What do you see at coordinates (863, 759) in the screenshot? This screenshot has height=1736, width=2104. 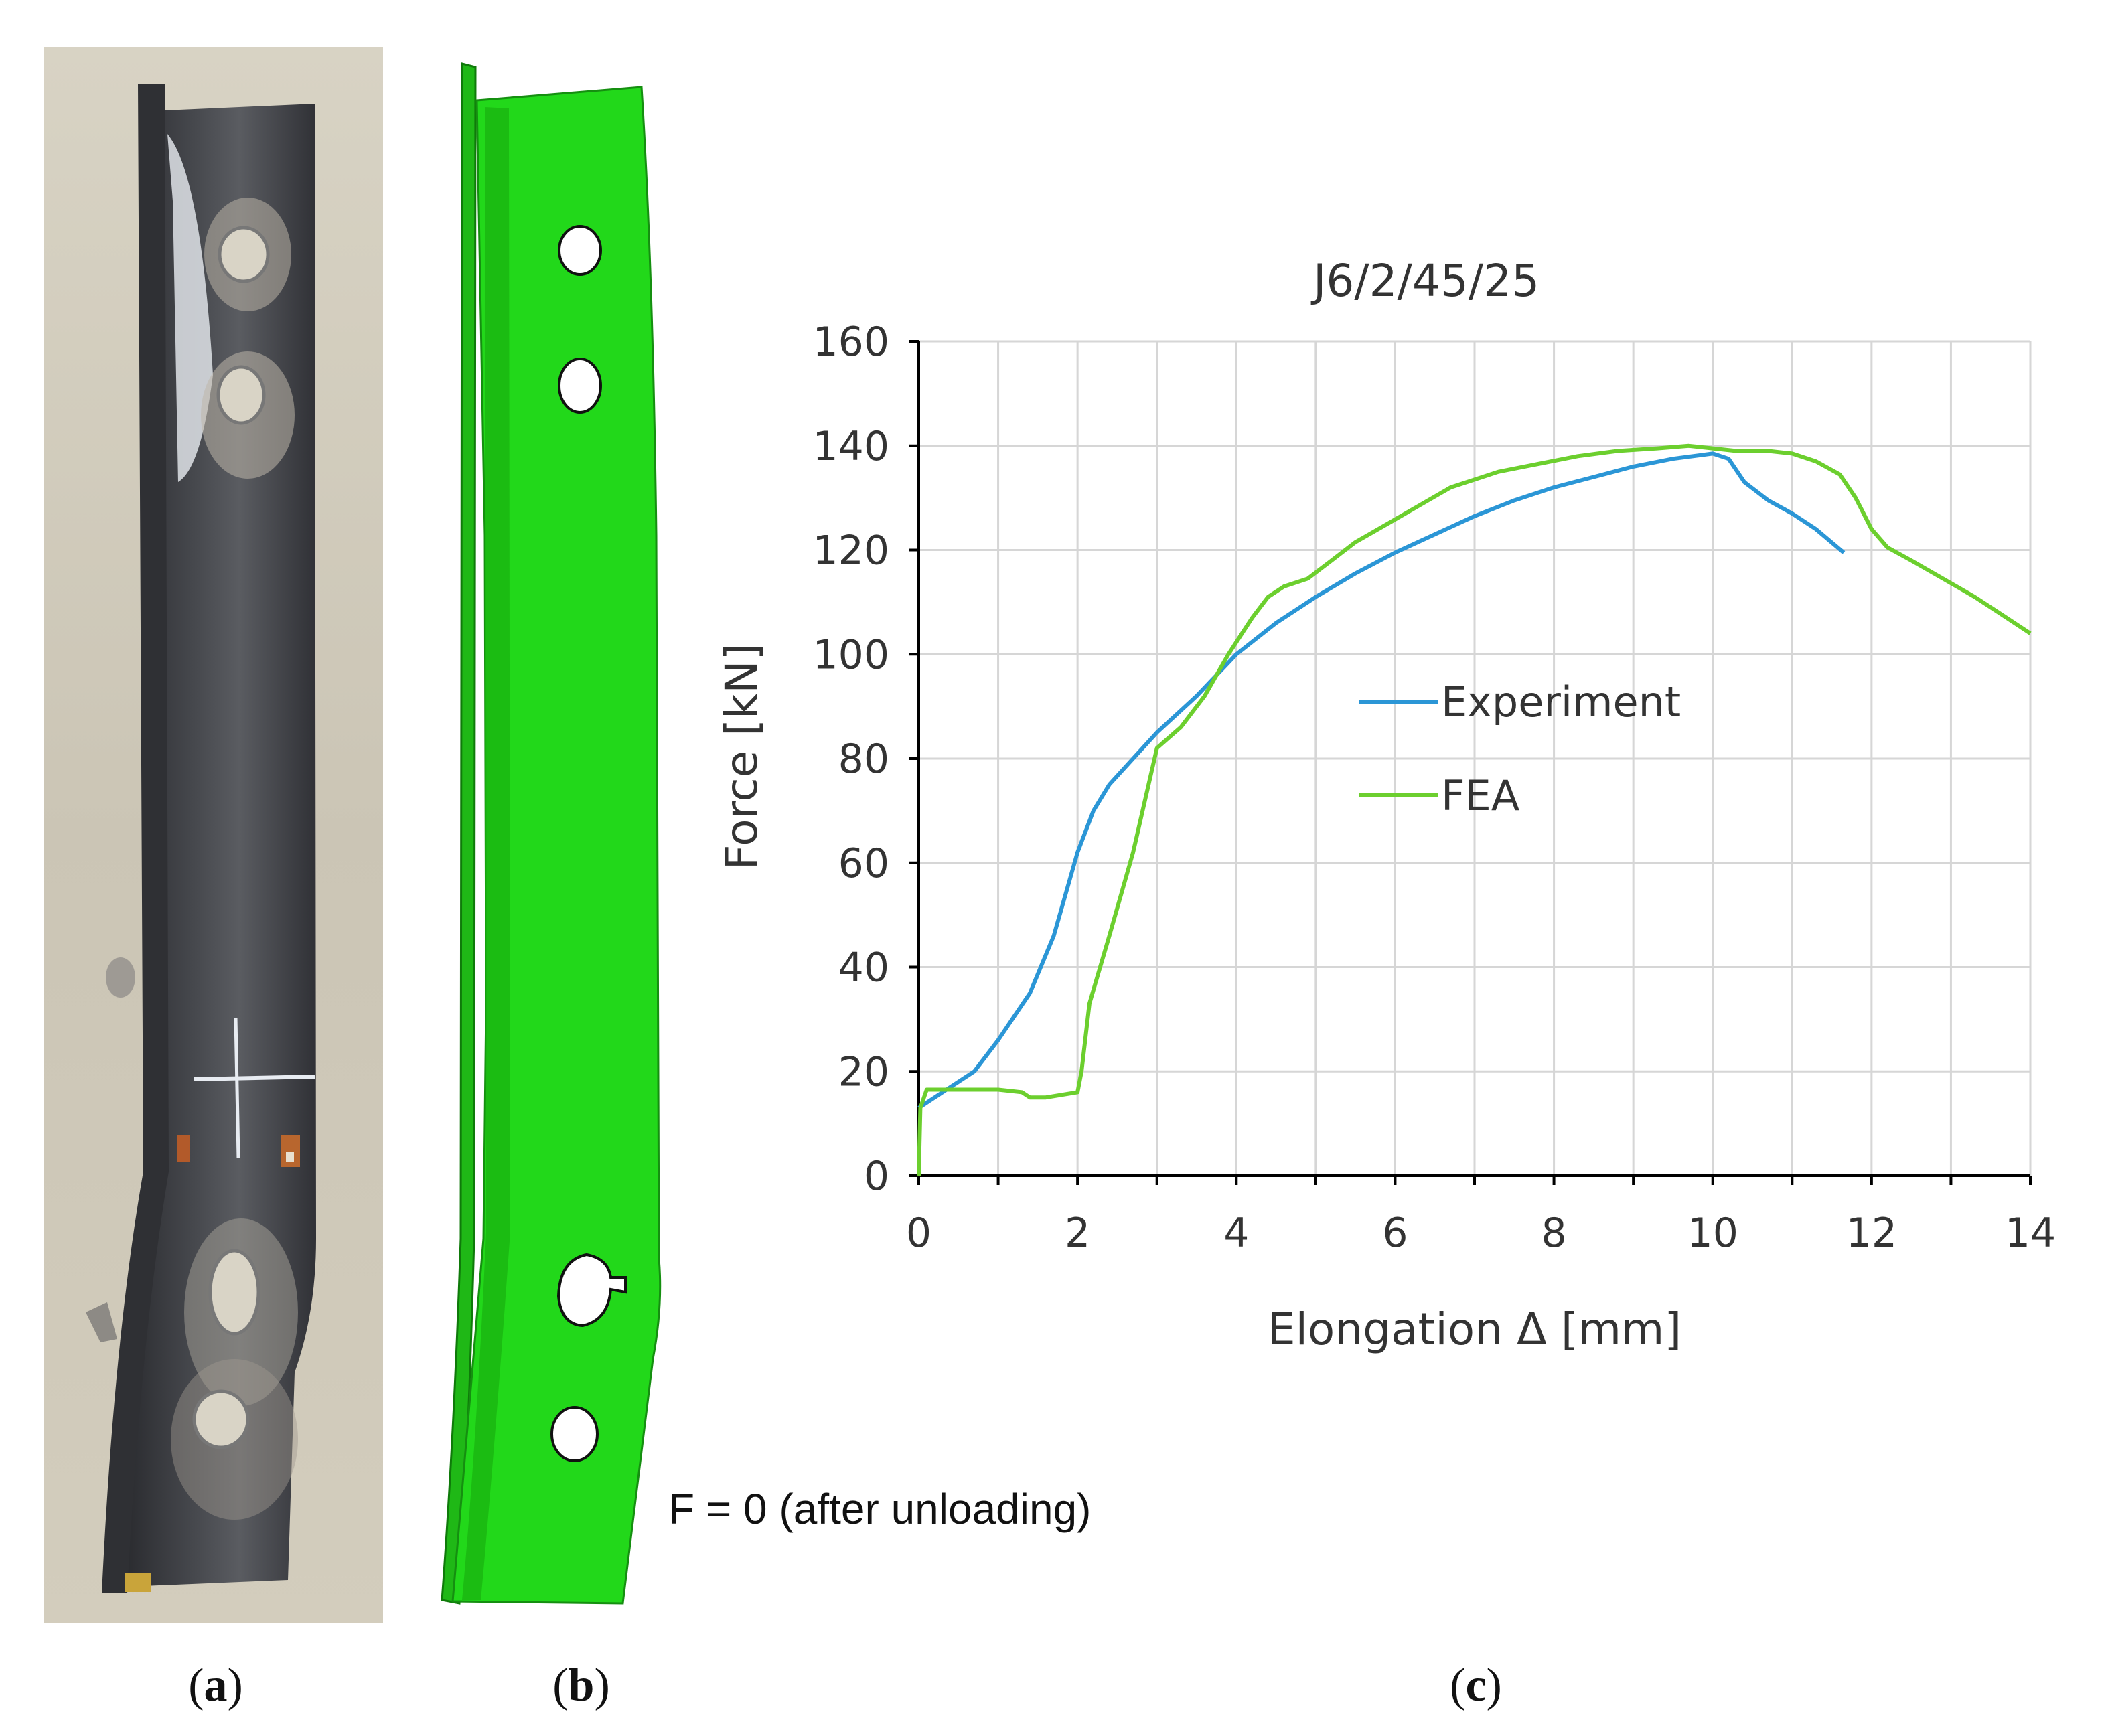 I see `y-tick-label: 80` at bounding box center [863, 759].